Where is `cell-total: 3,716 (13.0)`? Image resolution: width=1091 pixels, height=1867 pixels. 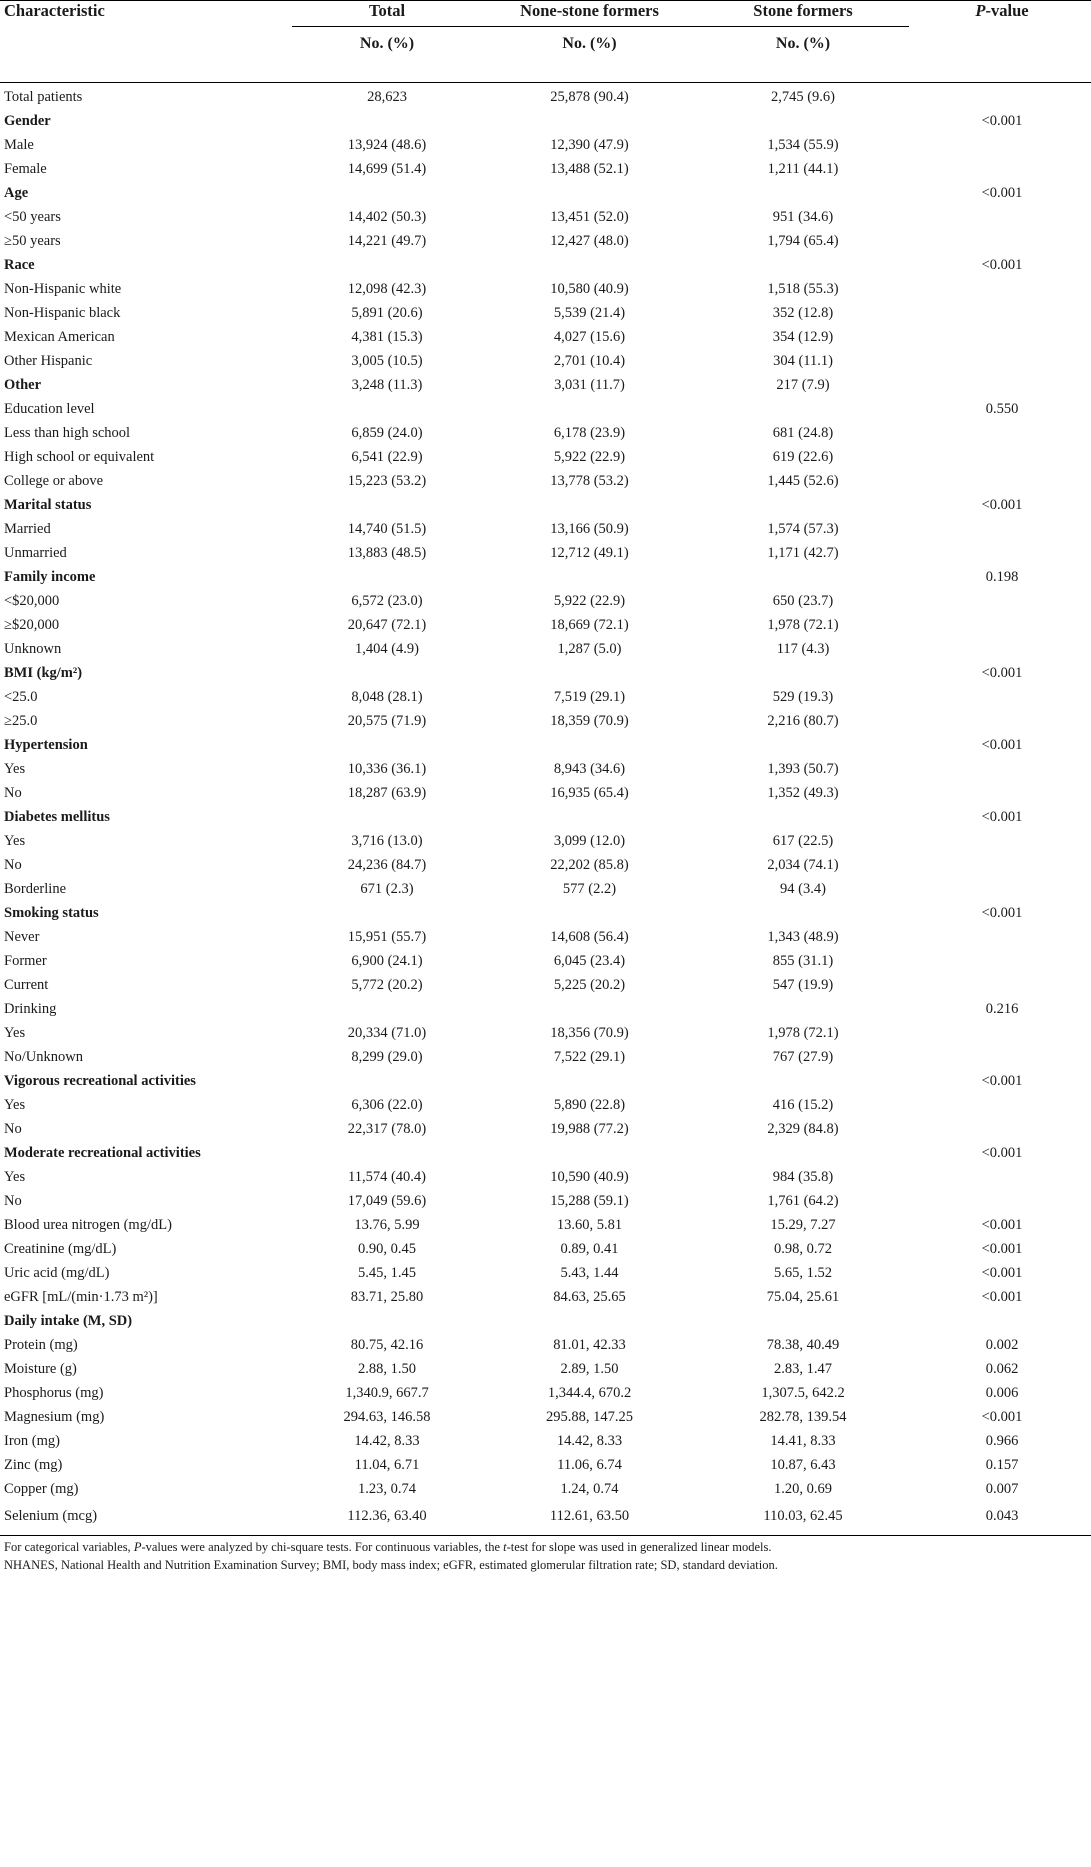 cell-total: 3,716 (13.0) is located at coordinates (387, 841).